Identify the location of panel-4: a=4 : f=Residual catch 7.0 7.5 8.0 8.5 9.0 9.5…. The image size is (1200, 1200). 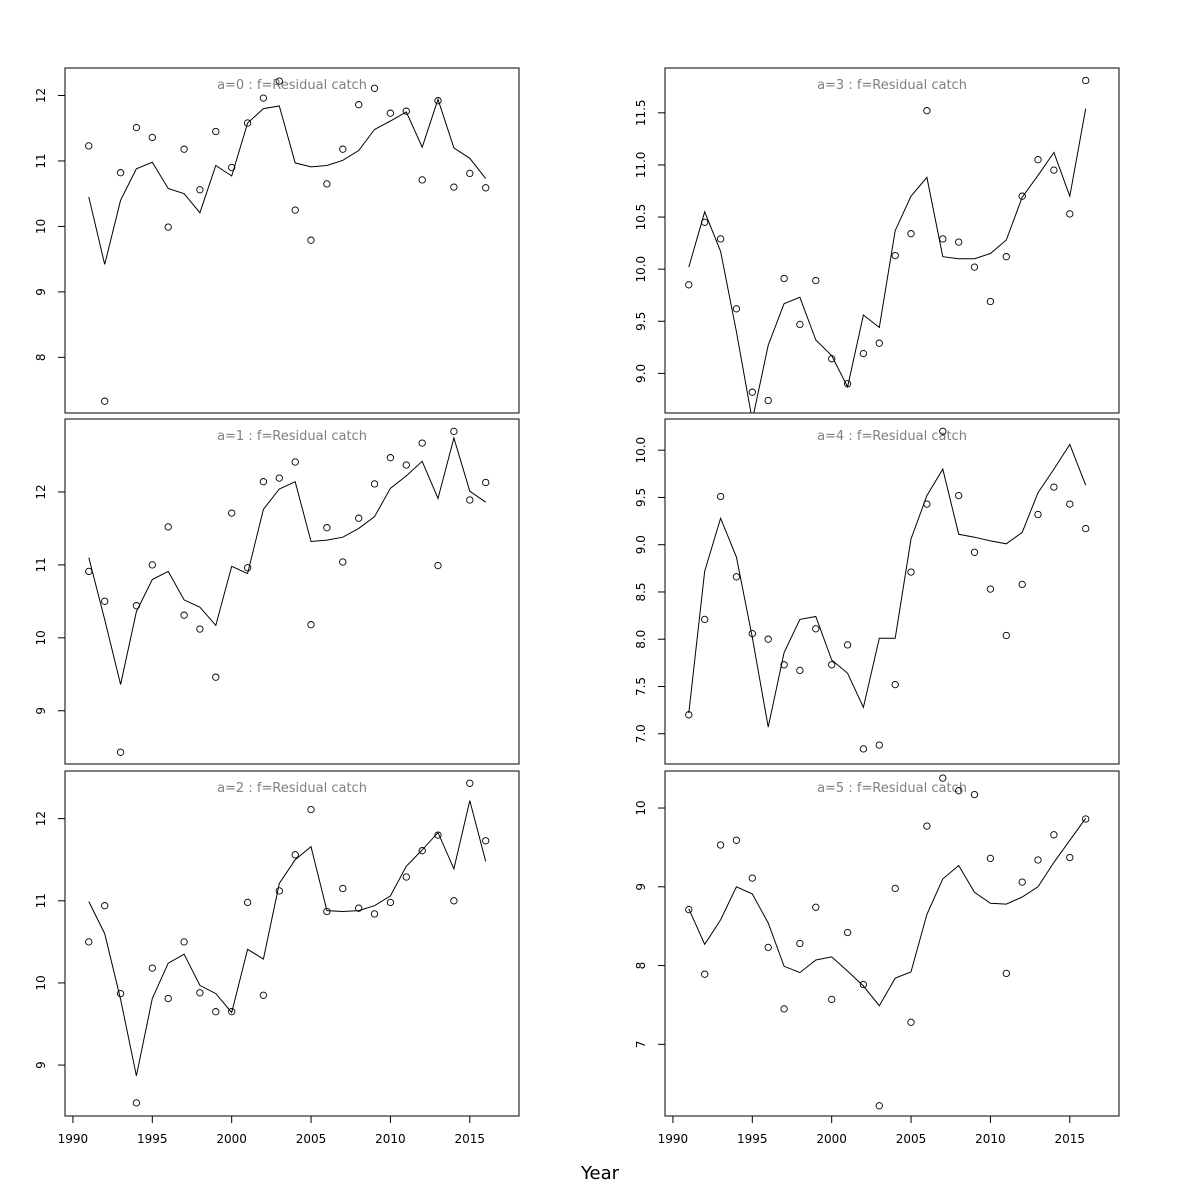
(877, 591).